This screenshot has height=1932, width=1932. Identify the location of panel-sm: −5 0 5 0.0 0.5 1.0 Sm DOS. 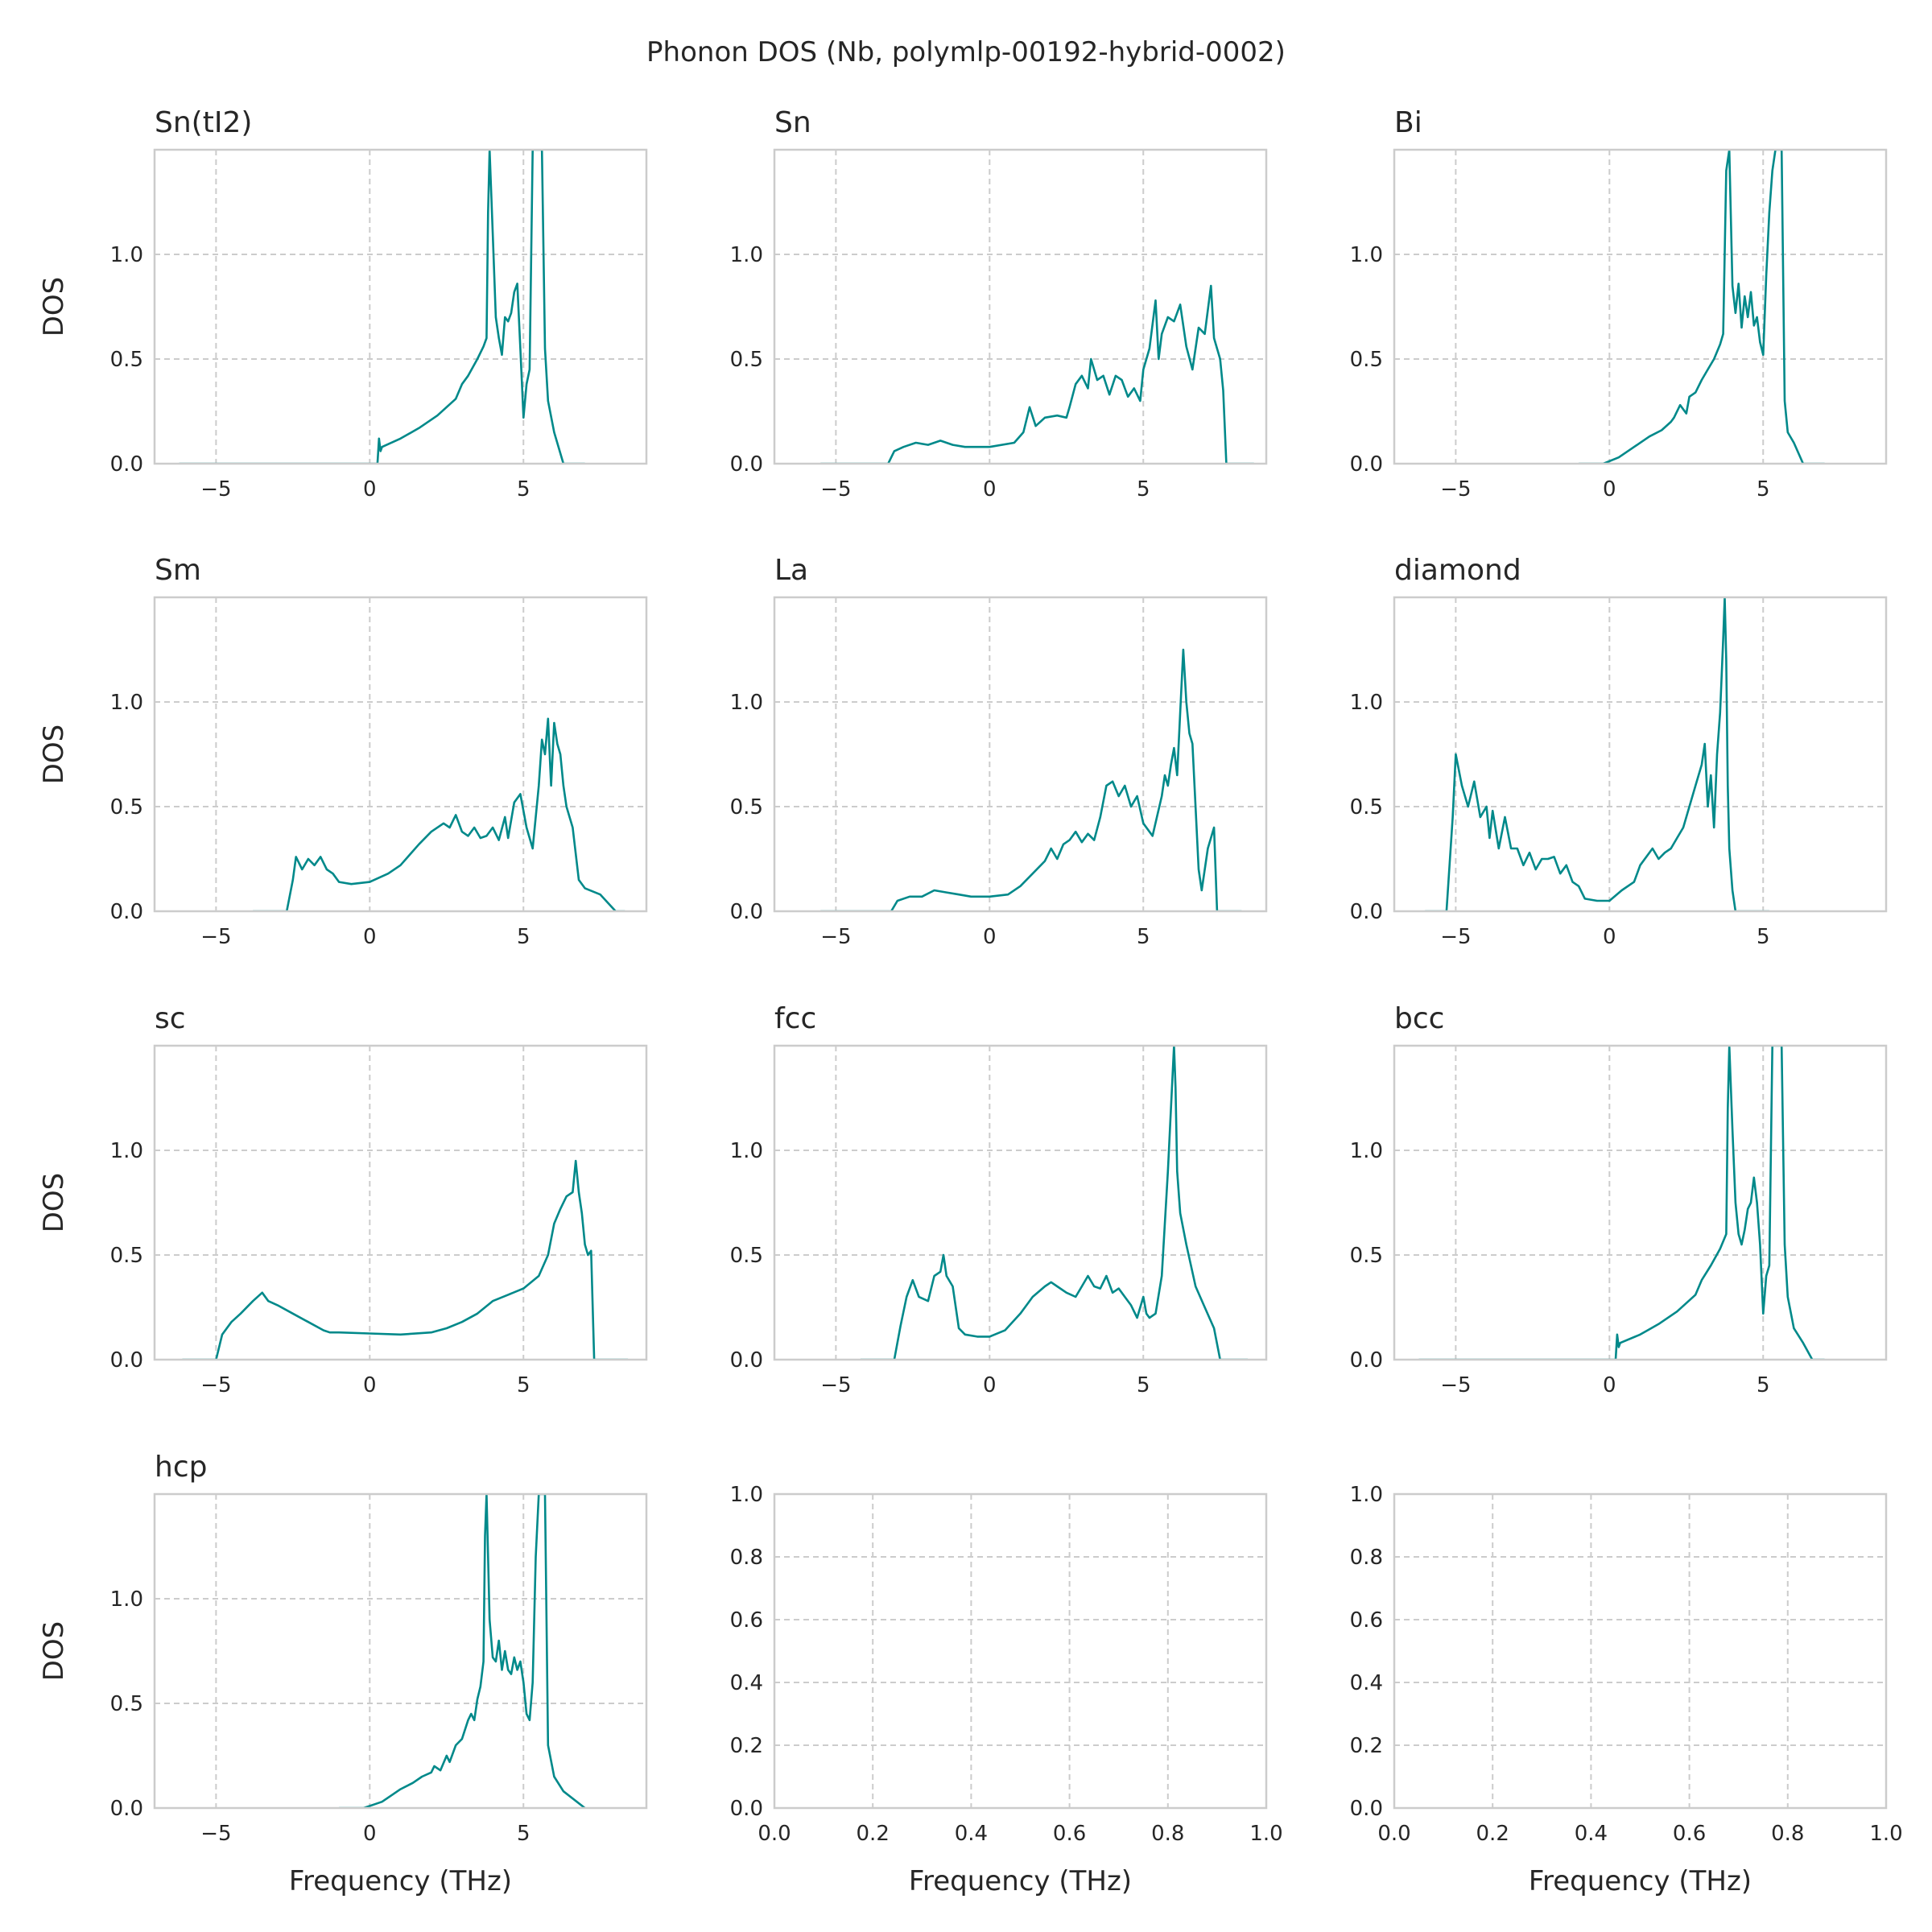
(343, 751).